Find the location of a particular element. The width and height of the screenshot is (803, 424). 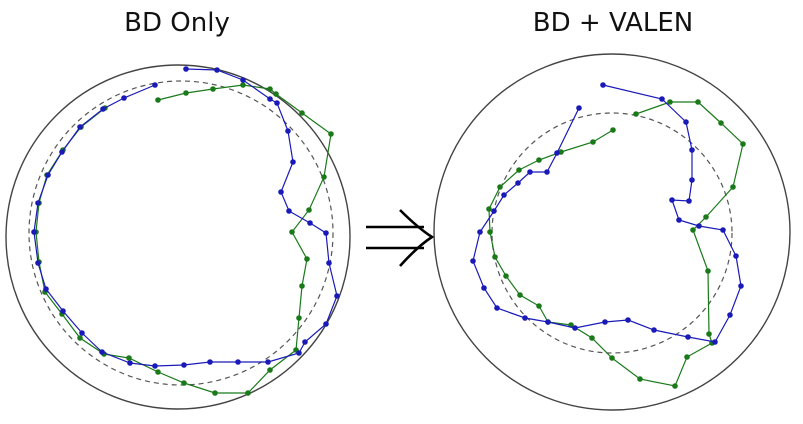

panel-title-bd-only: BD Only is located at coordinates (177, 23).